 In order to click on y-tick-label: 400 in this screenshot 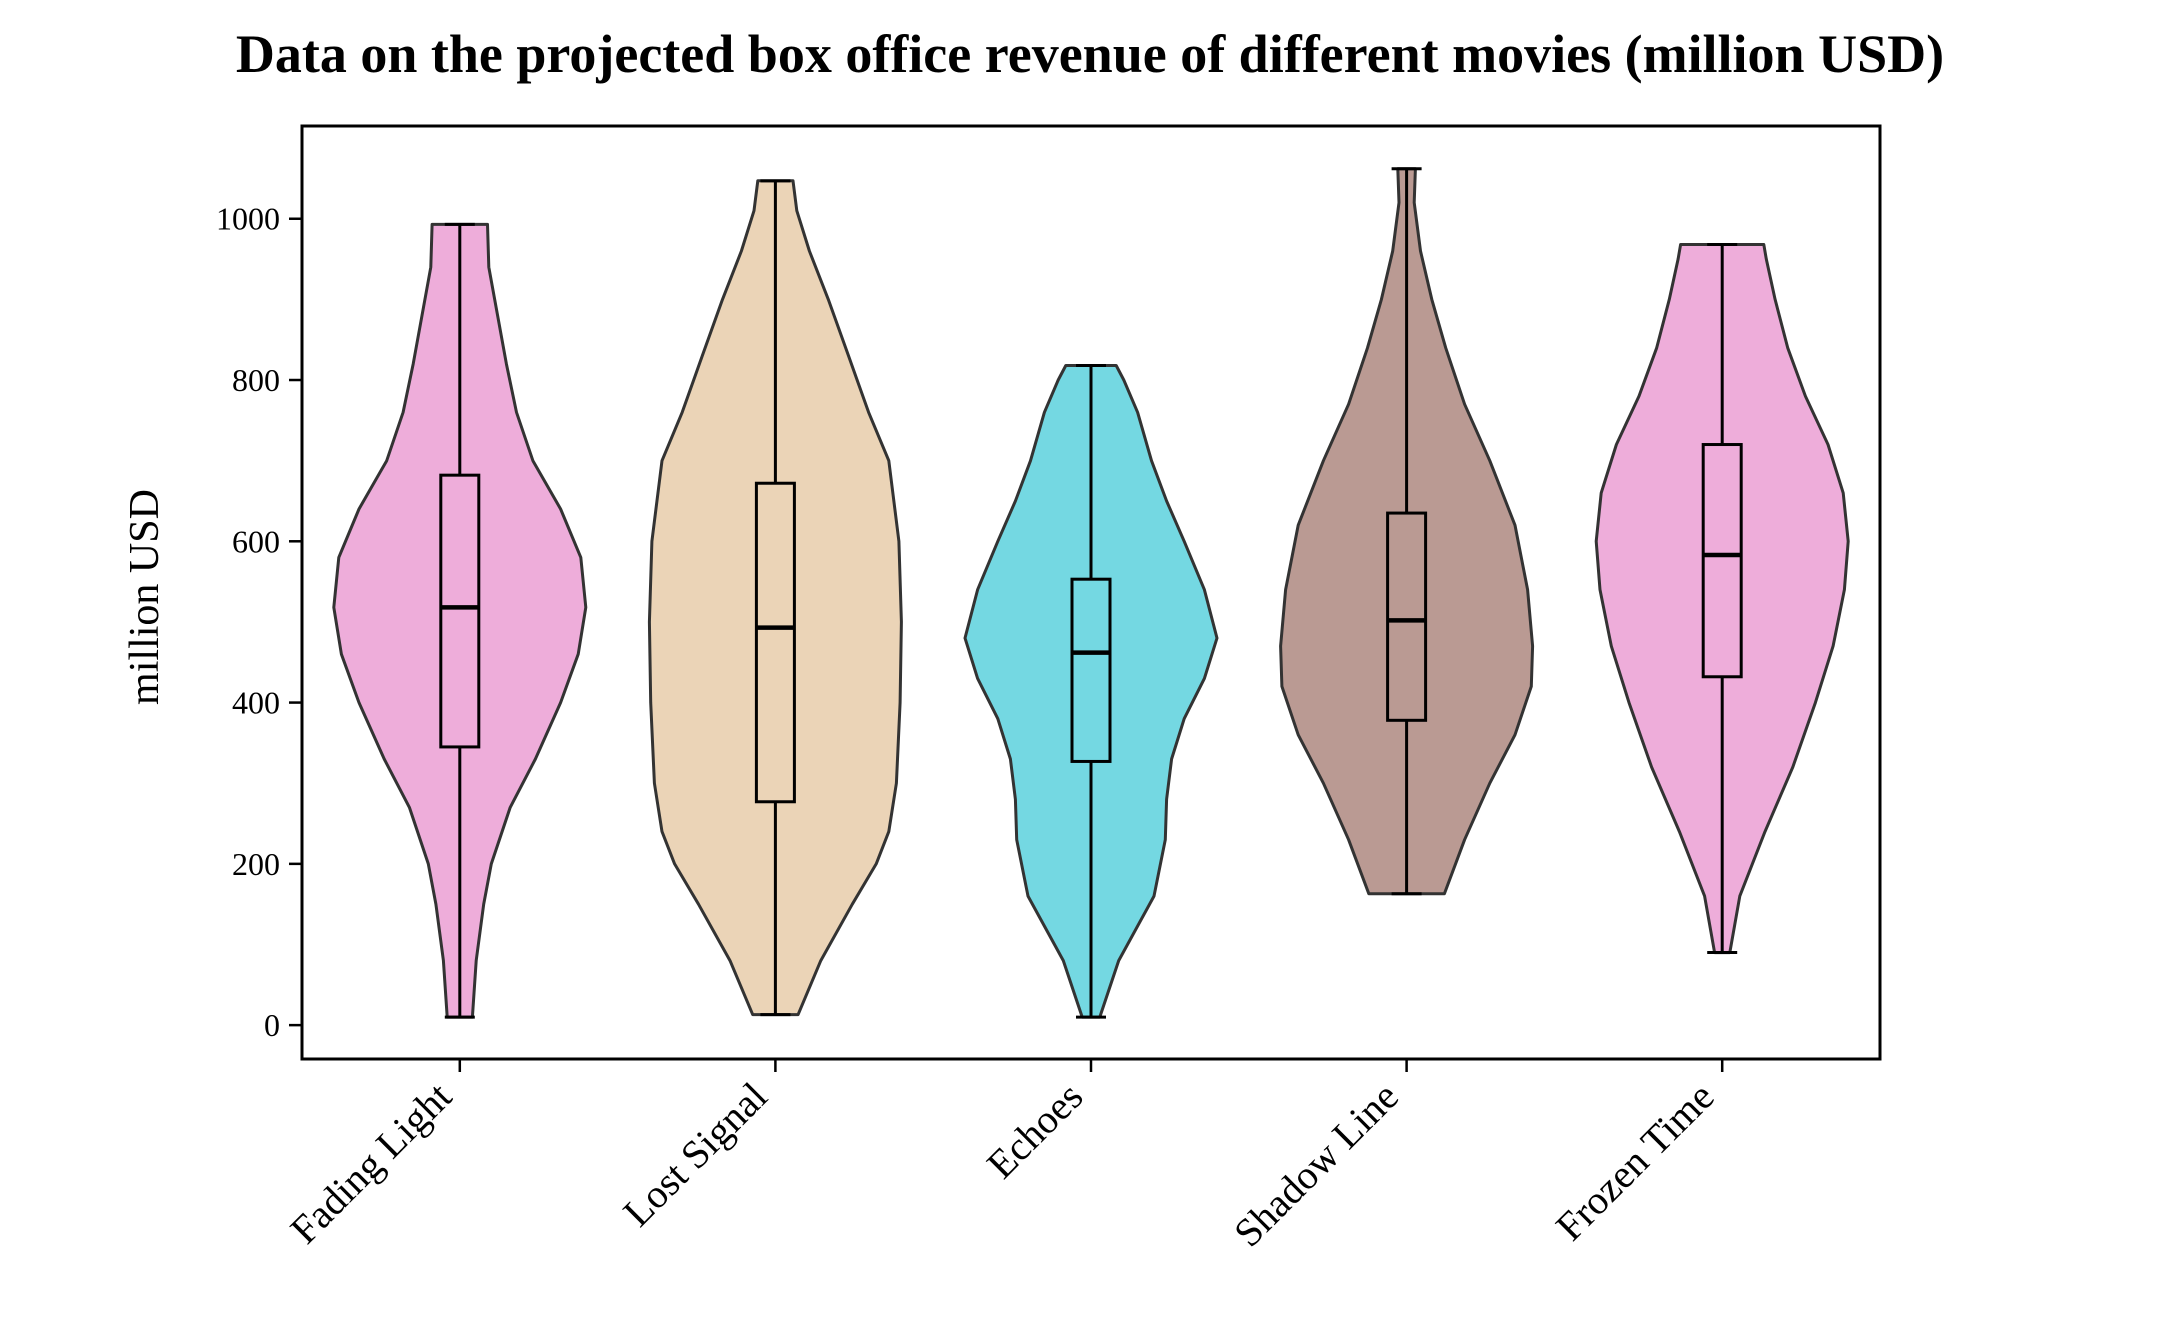, I will do `click(256, 703)`.